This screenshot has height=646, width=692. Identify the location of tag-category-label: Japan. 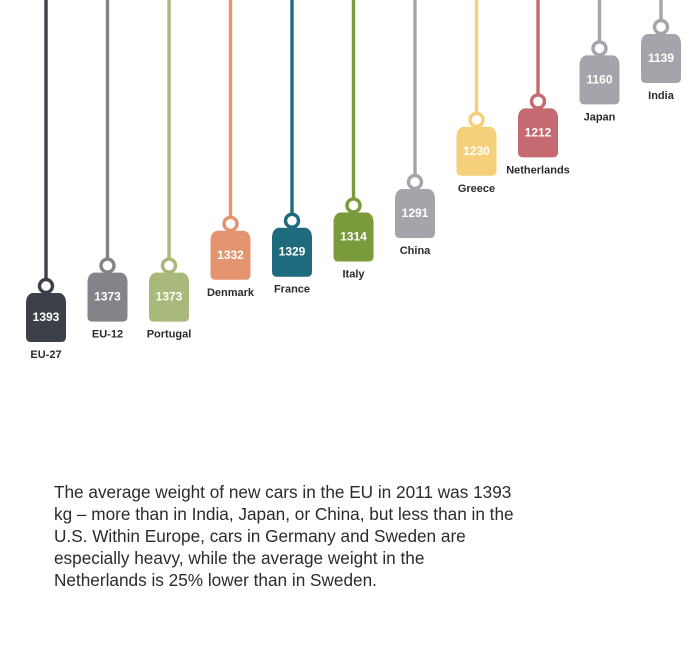
(600, 117).